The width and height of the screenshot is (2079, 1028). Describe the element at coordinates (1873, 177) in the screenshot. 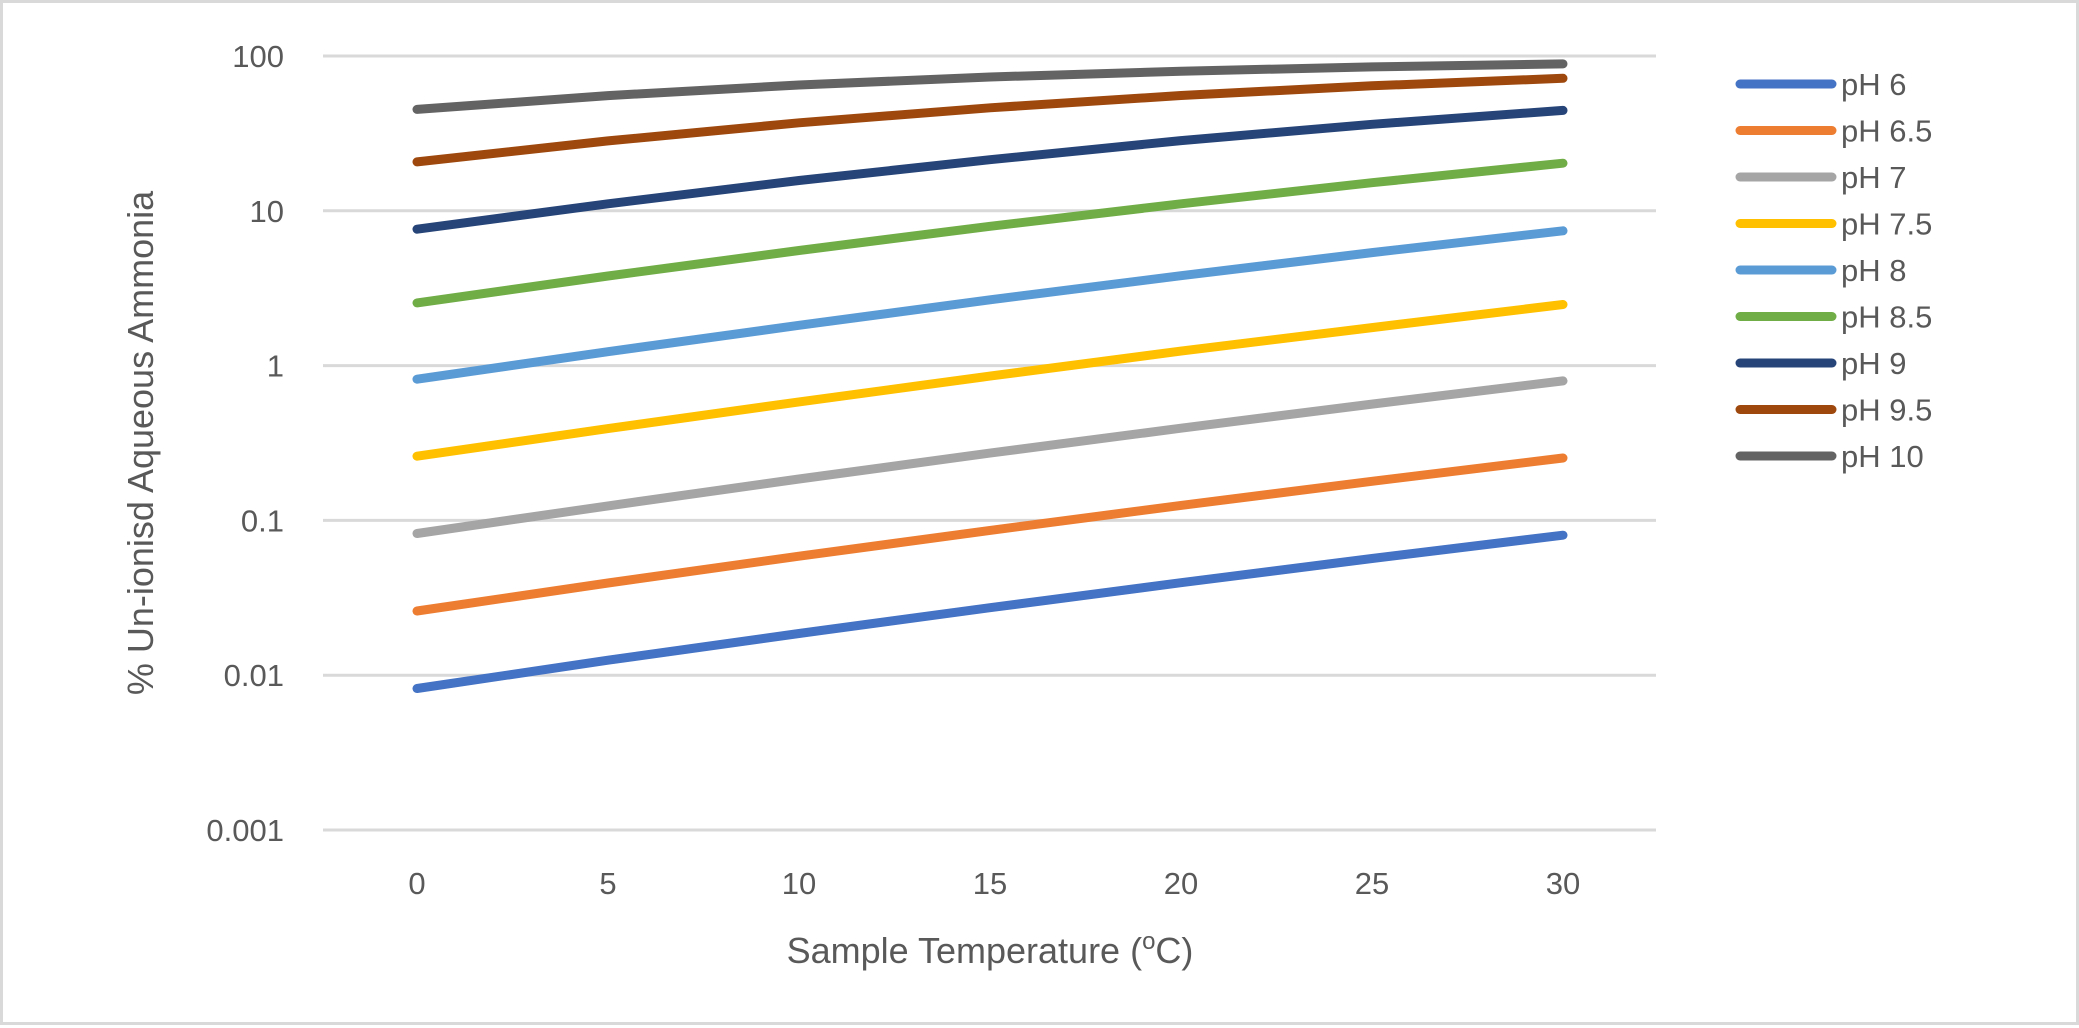

I see `legend-label: pH 7` at that location.